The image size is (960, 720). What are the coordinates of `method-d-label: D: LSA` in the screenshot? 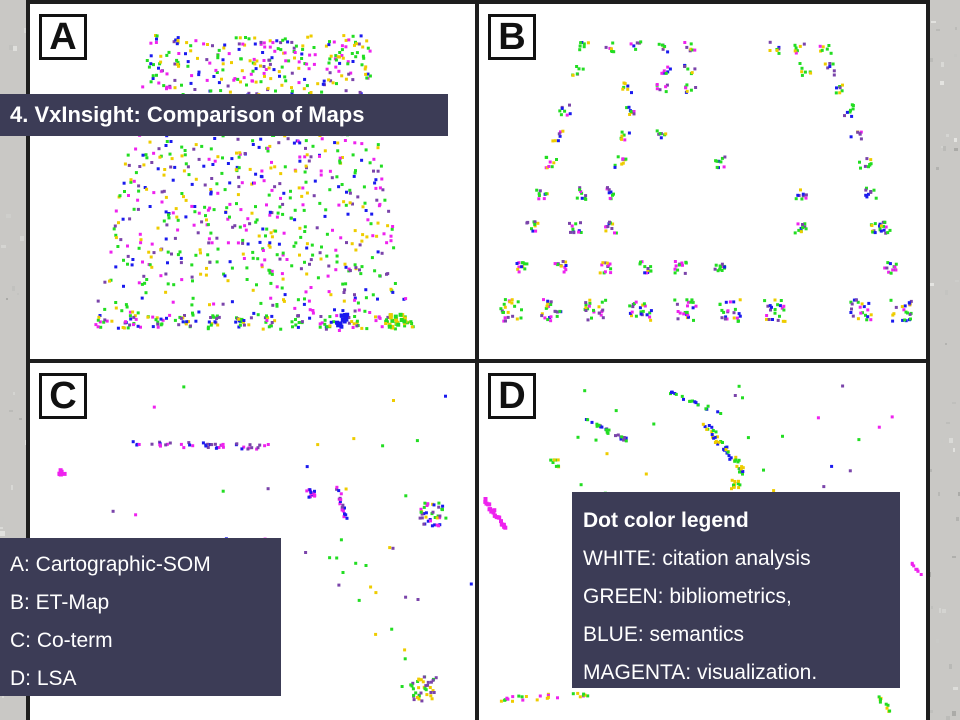 It's located at (43, 678).